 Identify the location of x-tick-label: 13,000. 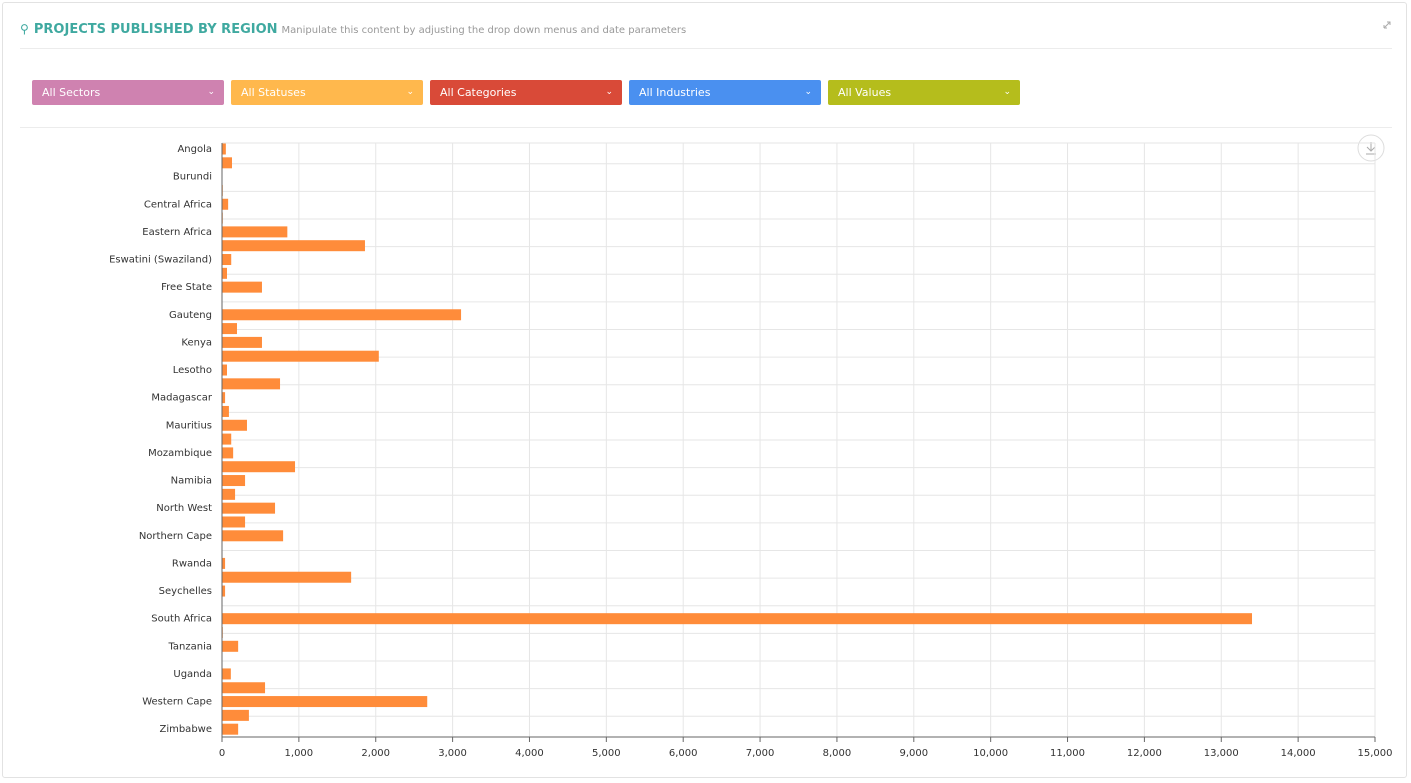
(1221, 753).